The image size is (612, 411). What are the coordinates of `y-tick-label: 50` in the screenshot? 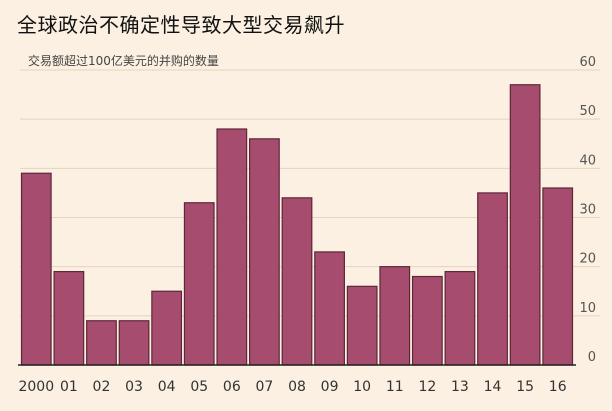 It's located at (587, 111).